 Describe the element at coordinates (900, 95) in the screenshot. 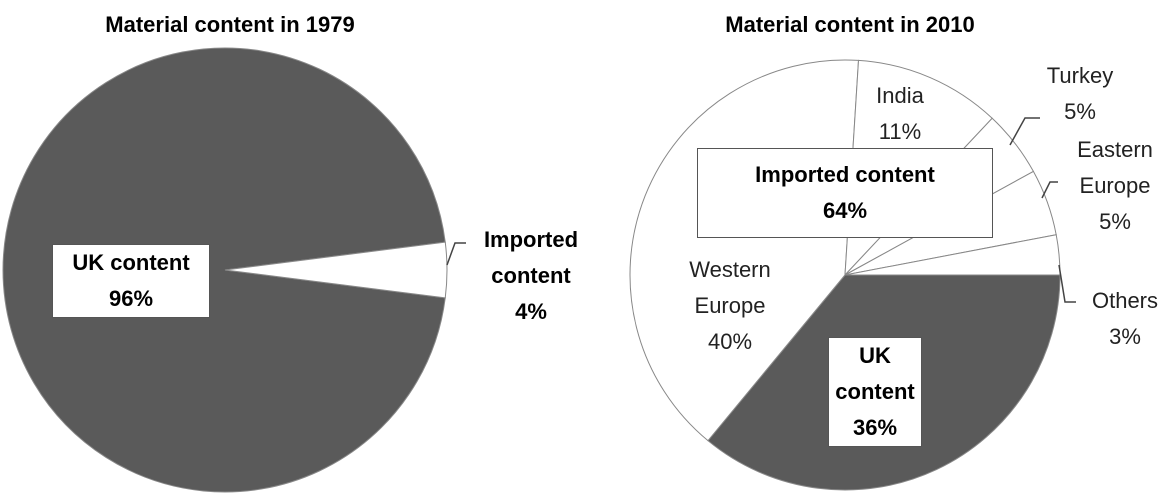

I see `slice-category: India` at that location.